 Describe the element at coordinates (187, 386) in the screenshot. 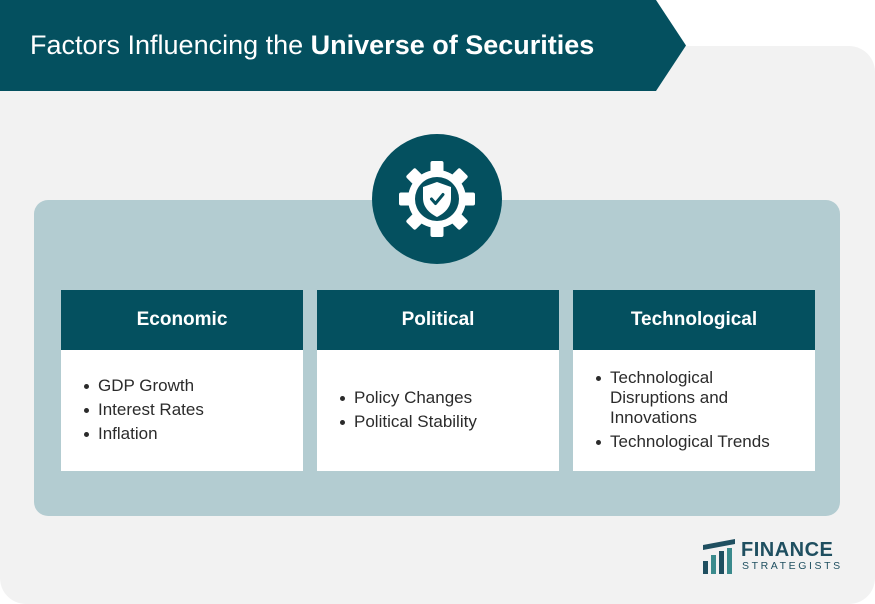

I see `list-item: GDP Growth` at that location.